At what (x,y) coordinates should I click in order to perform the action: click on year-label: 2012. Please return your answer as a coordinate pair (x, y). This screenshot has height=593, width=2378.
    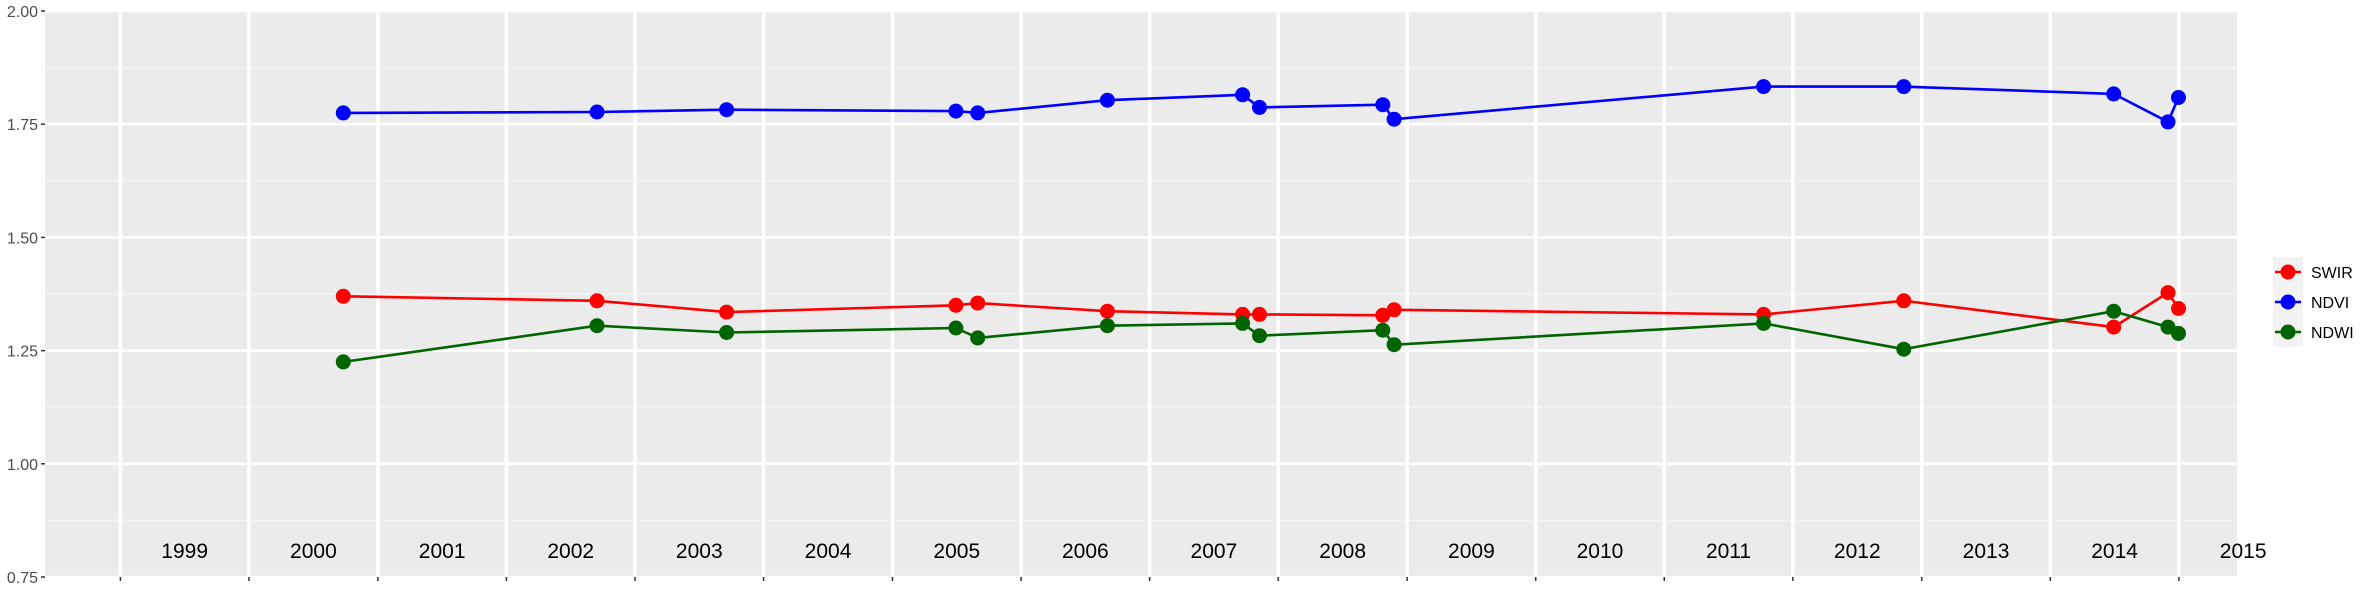
    Looking at the image, I should click on (1857, 551).